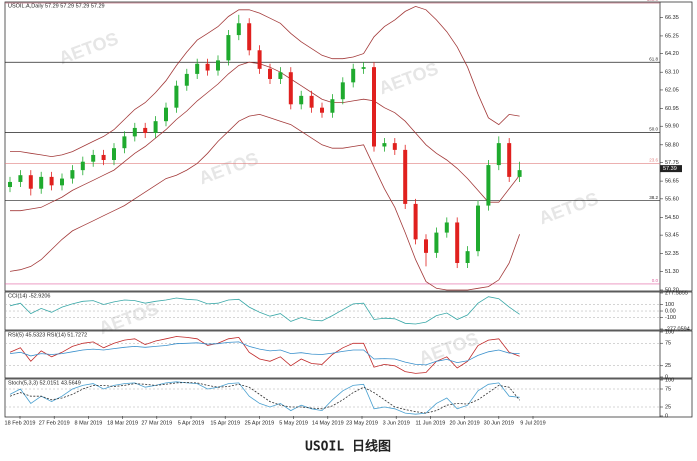  I want to click on x-tick-label: 5 May 2019, so click(293, 423).